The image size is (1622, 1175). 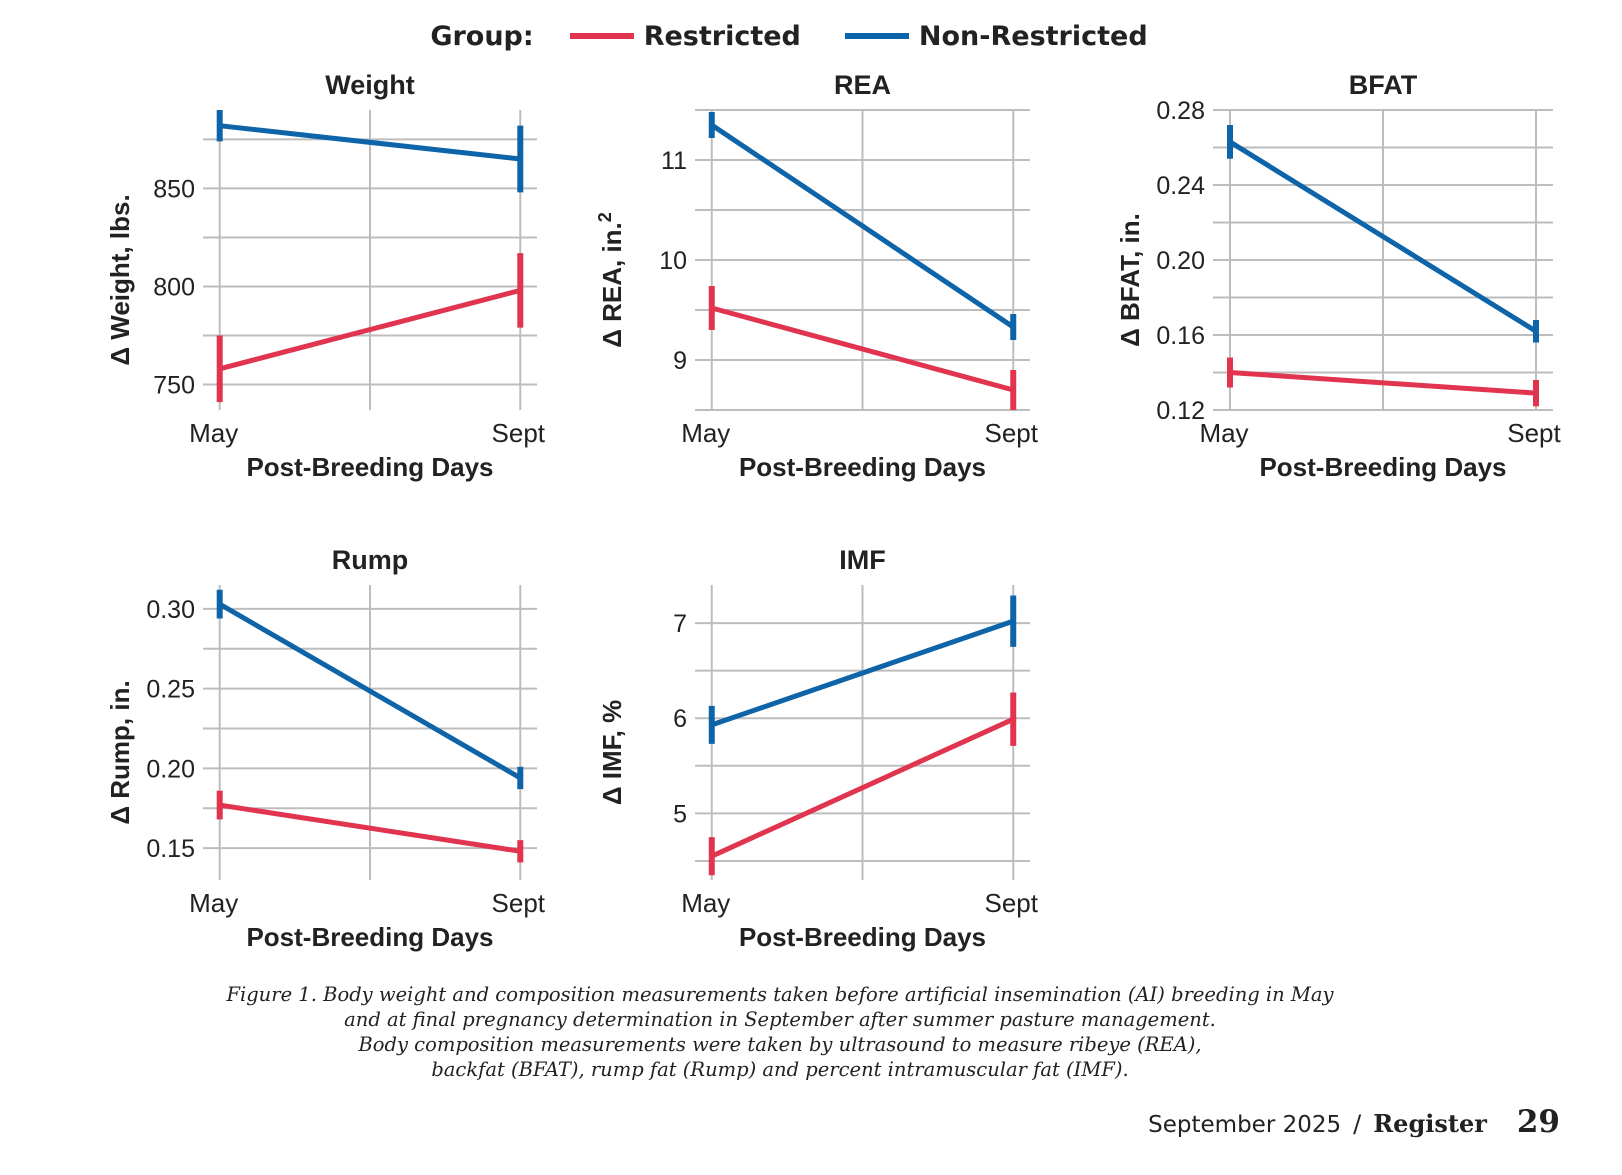 What do you see at coordinates (611, 280) in the screenshot?
I see `y-axis-label: Δ REA, in.2` at bounding box center [611, 280].